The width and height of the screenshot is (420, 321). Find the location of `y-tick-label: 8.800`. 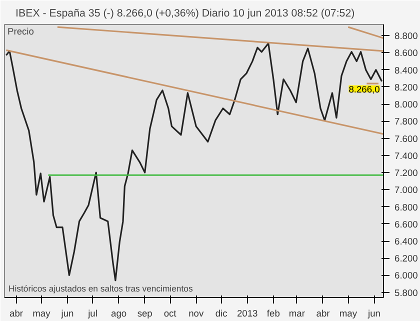

y-tick-label: 8.800 is located at coordinates (406, 36).